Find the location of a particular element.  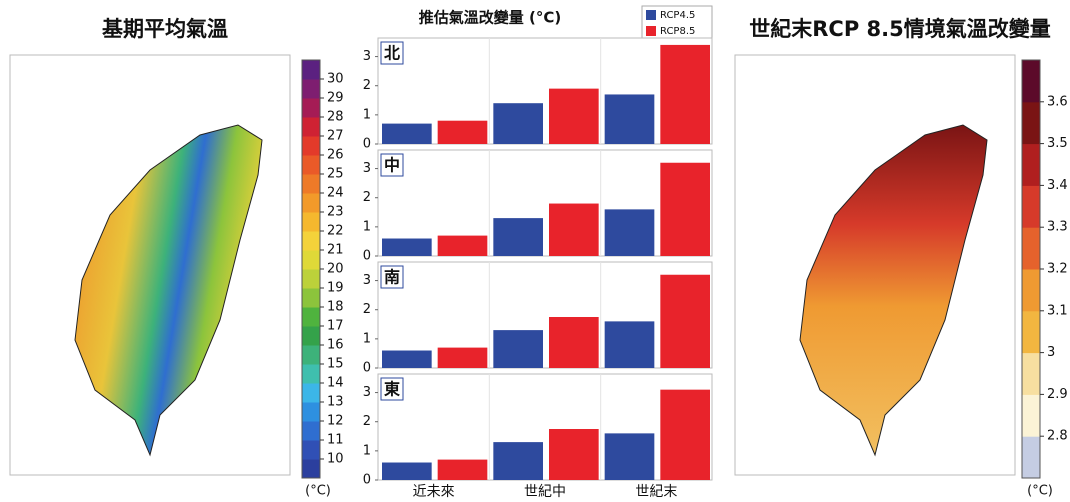

taiwan-map is located at coordinates (168, 290).